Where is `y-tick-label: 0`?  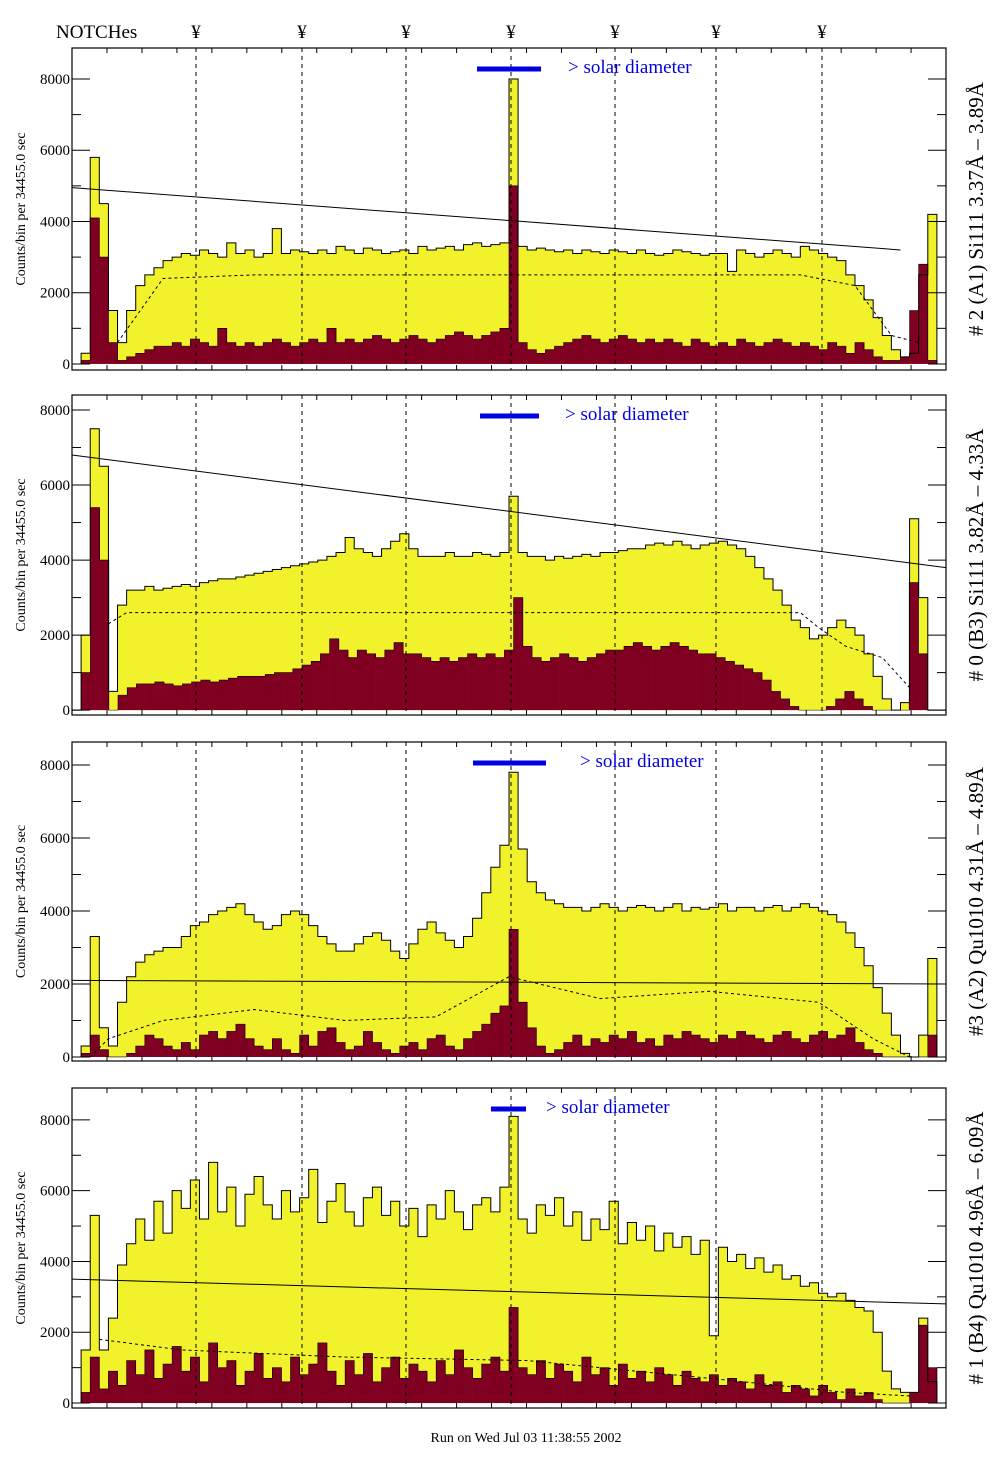 y-tick-label: 0 is located at coordinates (67, 365).